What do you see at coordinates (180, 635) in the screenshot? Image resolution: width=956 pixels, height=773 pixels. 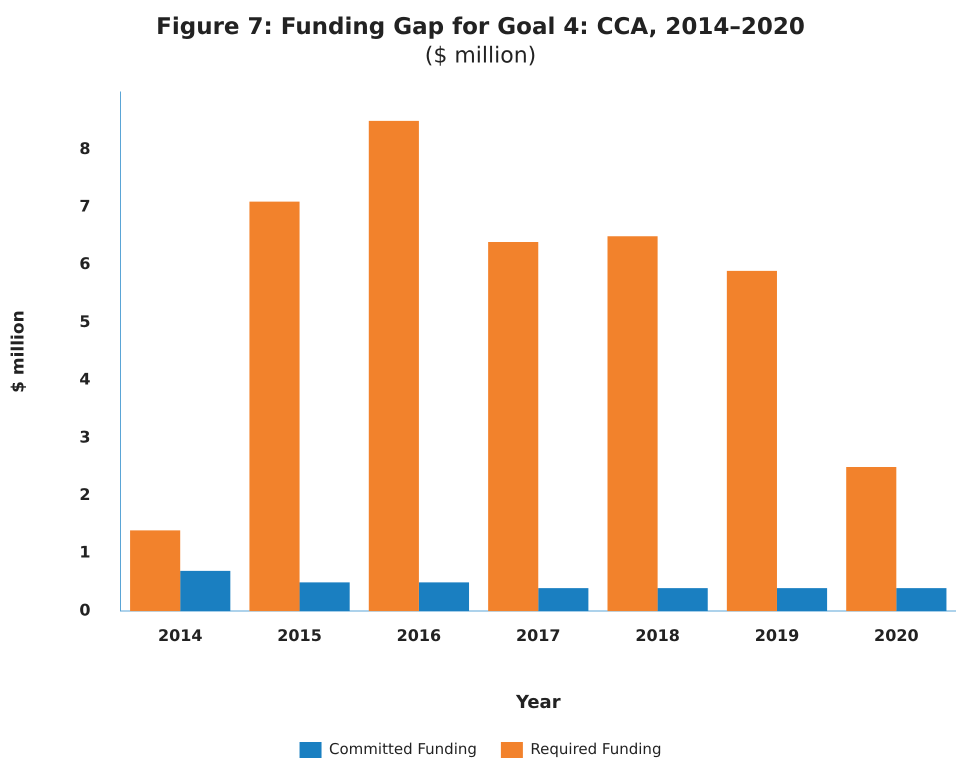 I see `x-tick-label: 2014` at bounding box center [180, 635].